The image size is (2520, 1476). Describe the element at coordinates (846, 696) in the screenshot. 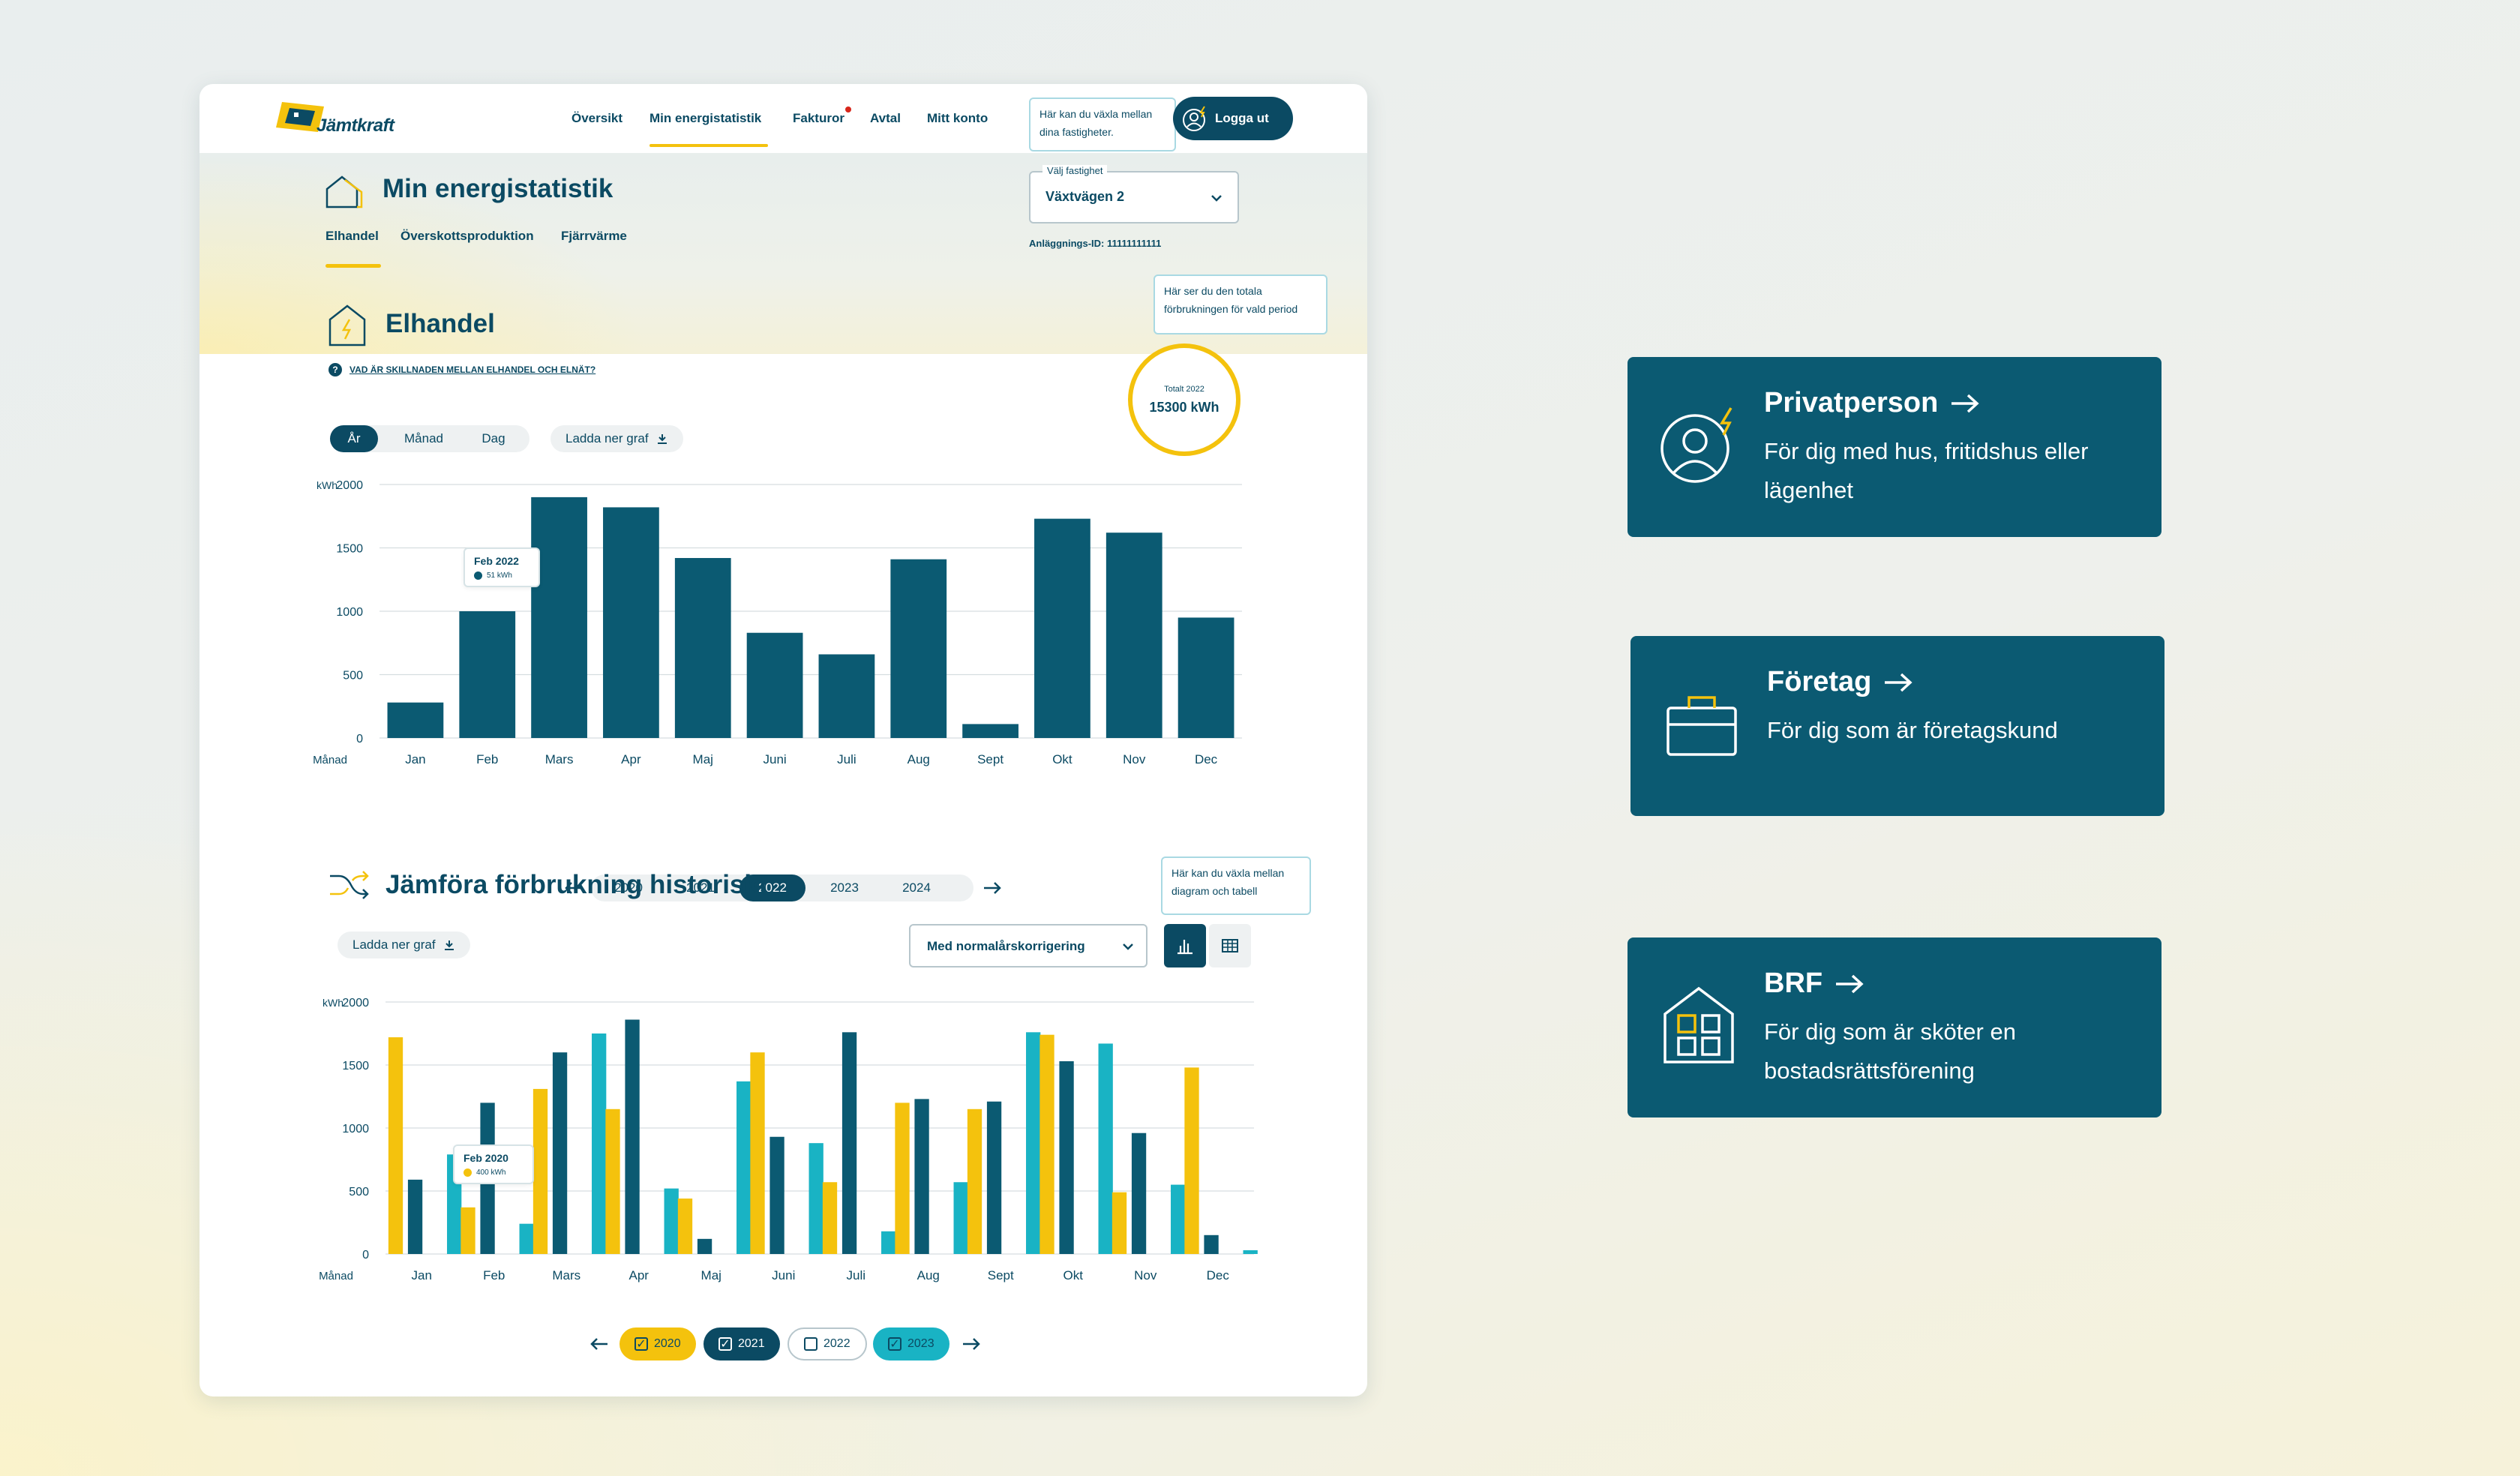

I see `bar-juli` at that location.